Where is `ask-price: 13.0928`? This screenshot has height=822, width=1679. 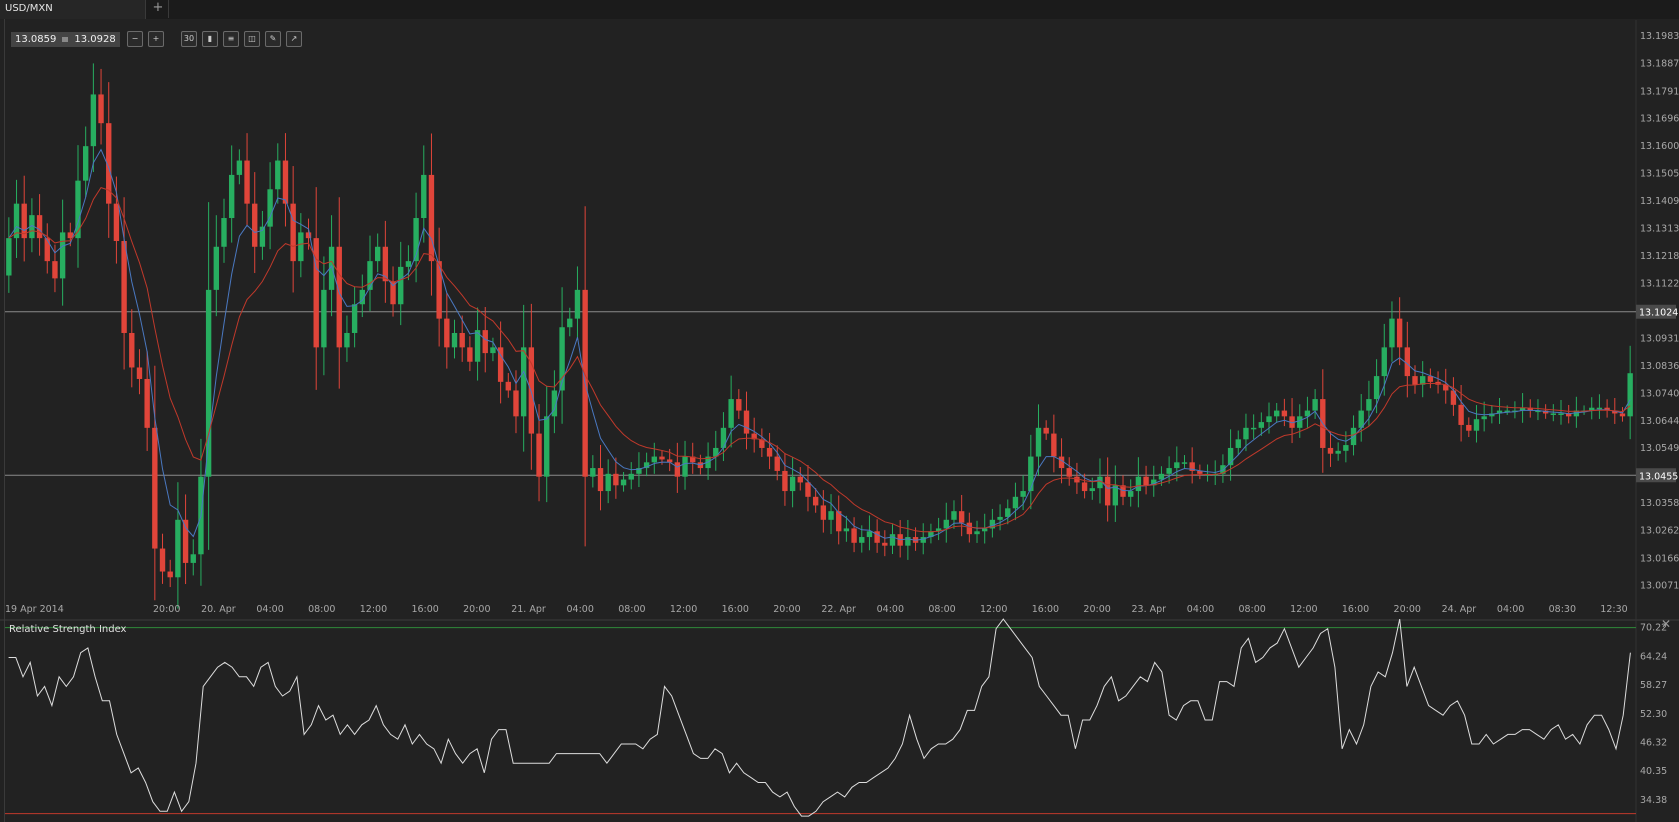
ask-price: 13.0928 is located at coordinates (95, 39).